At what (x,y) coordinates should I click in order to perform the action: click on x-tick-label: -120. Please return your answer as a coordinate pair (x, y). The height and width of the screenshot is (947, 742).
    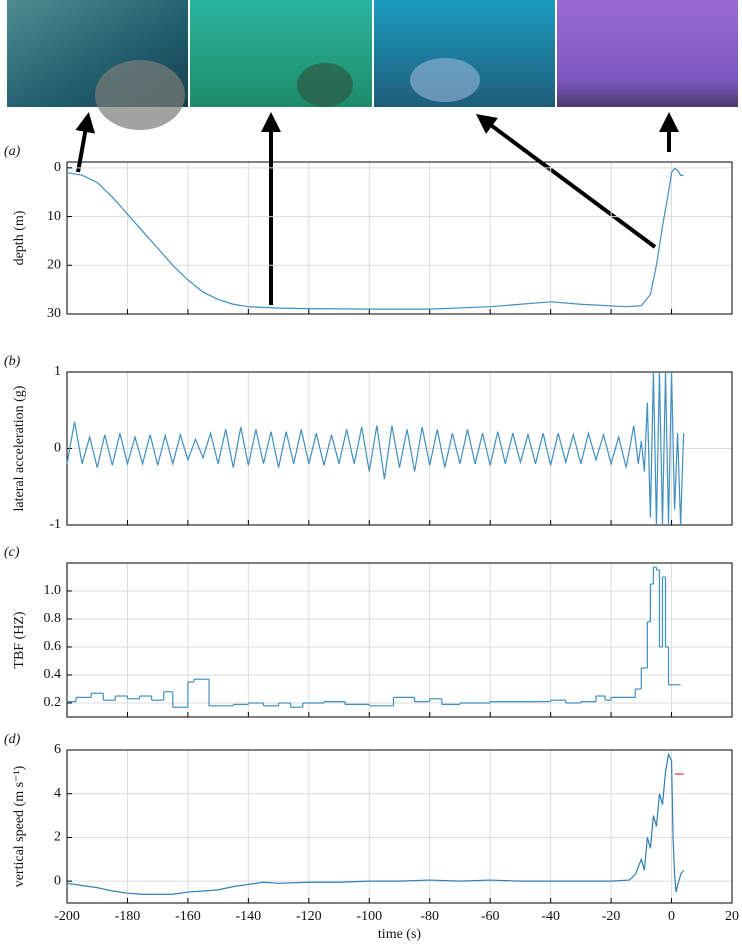
    Looking at the image, I should click on (309, 916).